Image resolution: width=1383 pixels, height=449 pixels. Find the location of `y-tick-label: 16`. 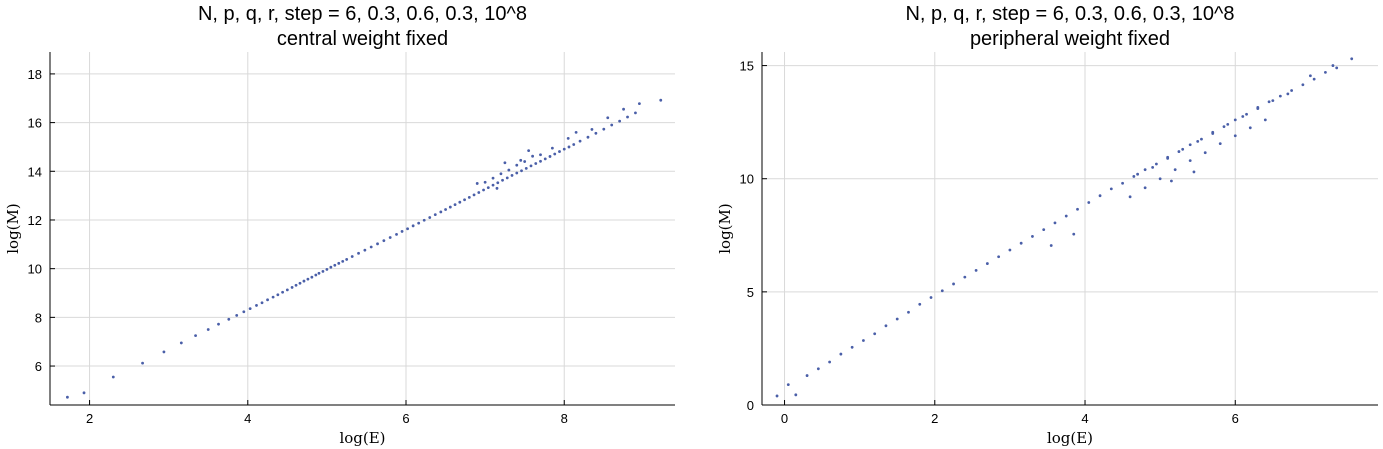

y-tick-label: 16 is located at coordinates (35, 123).